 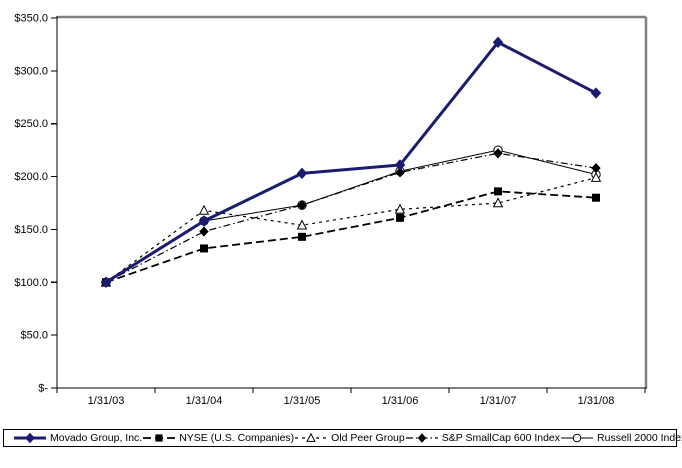 I want to click on y-axis-tick-label: $50.0, so click(x=34, y=336).